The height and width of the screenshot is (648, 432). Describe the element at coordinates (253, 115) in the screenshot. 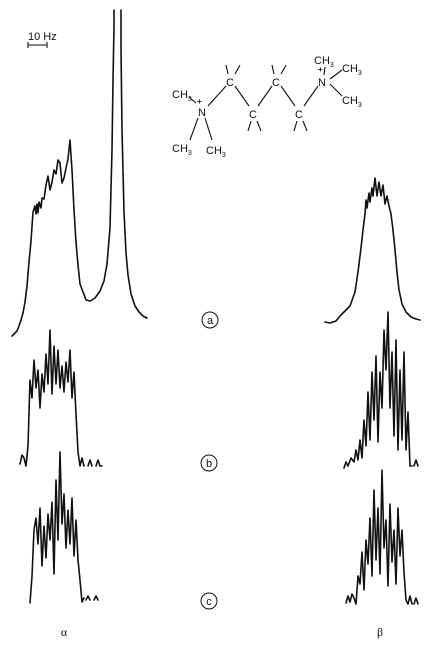

I see `carbon-2: C` at that location.